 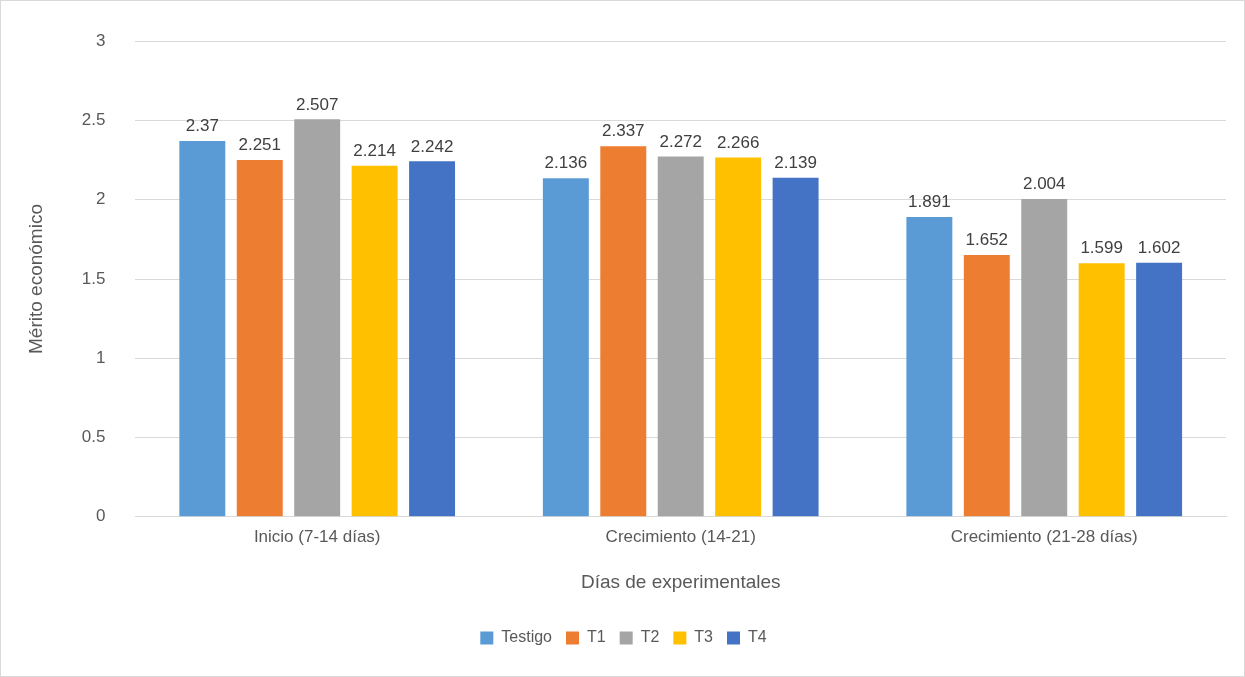 I want to click on x-tick-label: Crecimiento (14-21), so click(x=680, y=536).